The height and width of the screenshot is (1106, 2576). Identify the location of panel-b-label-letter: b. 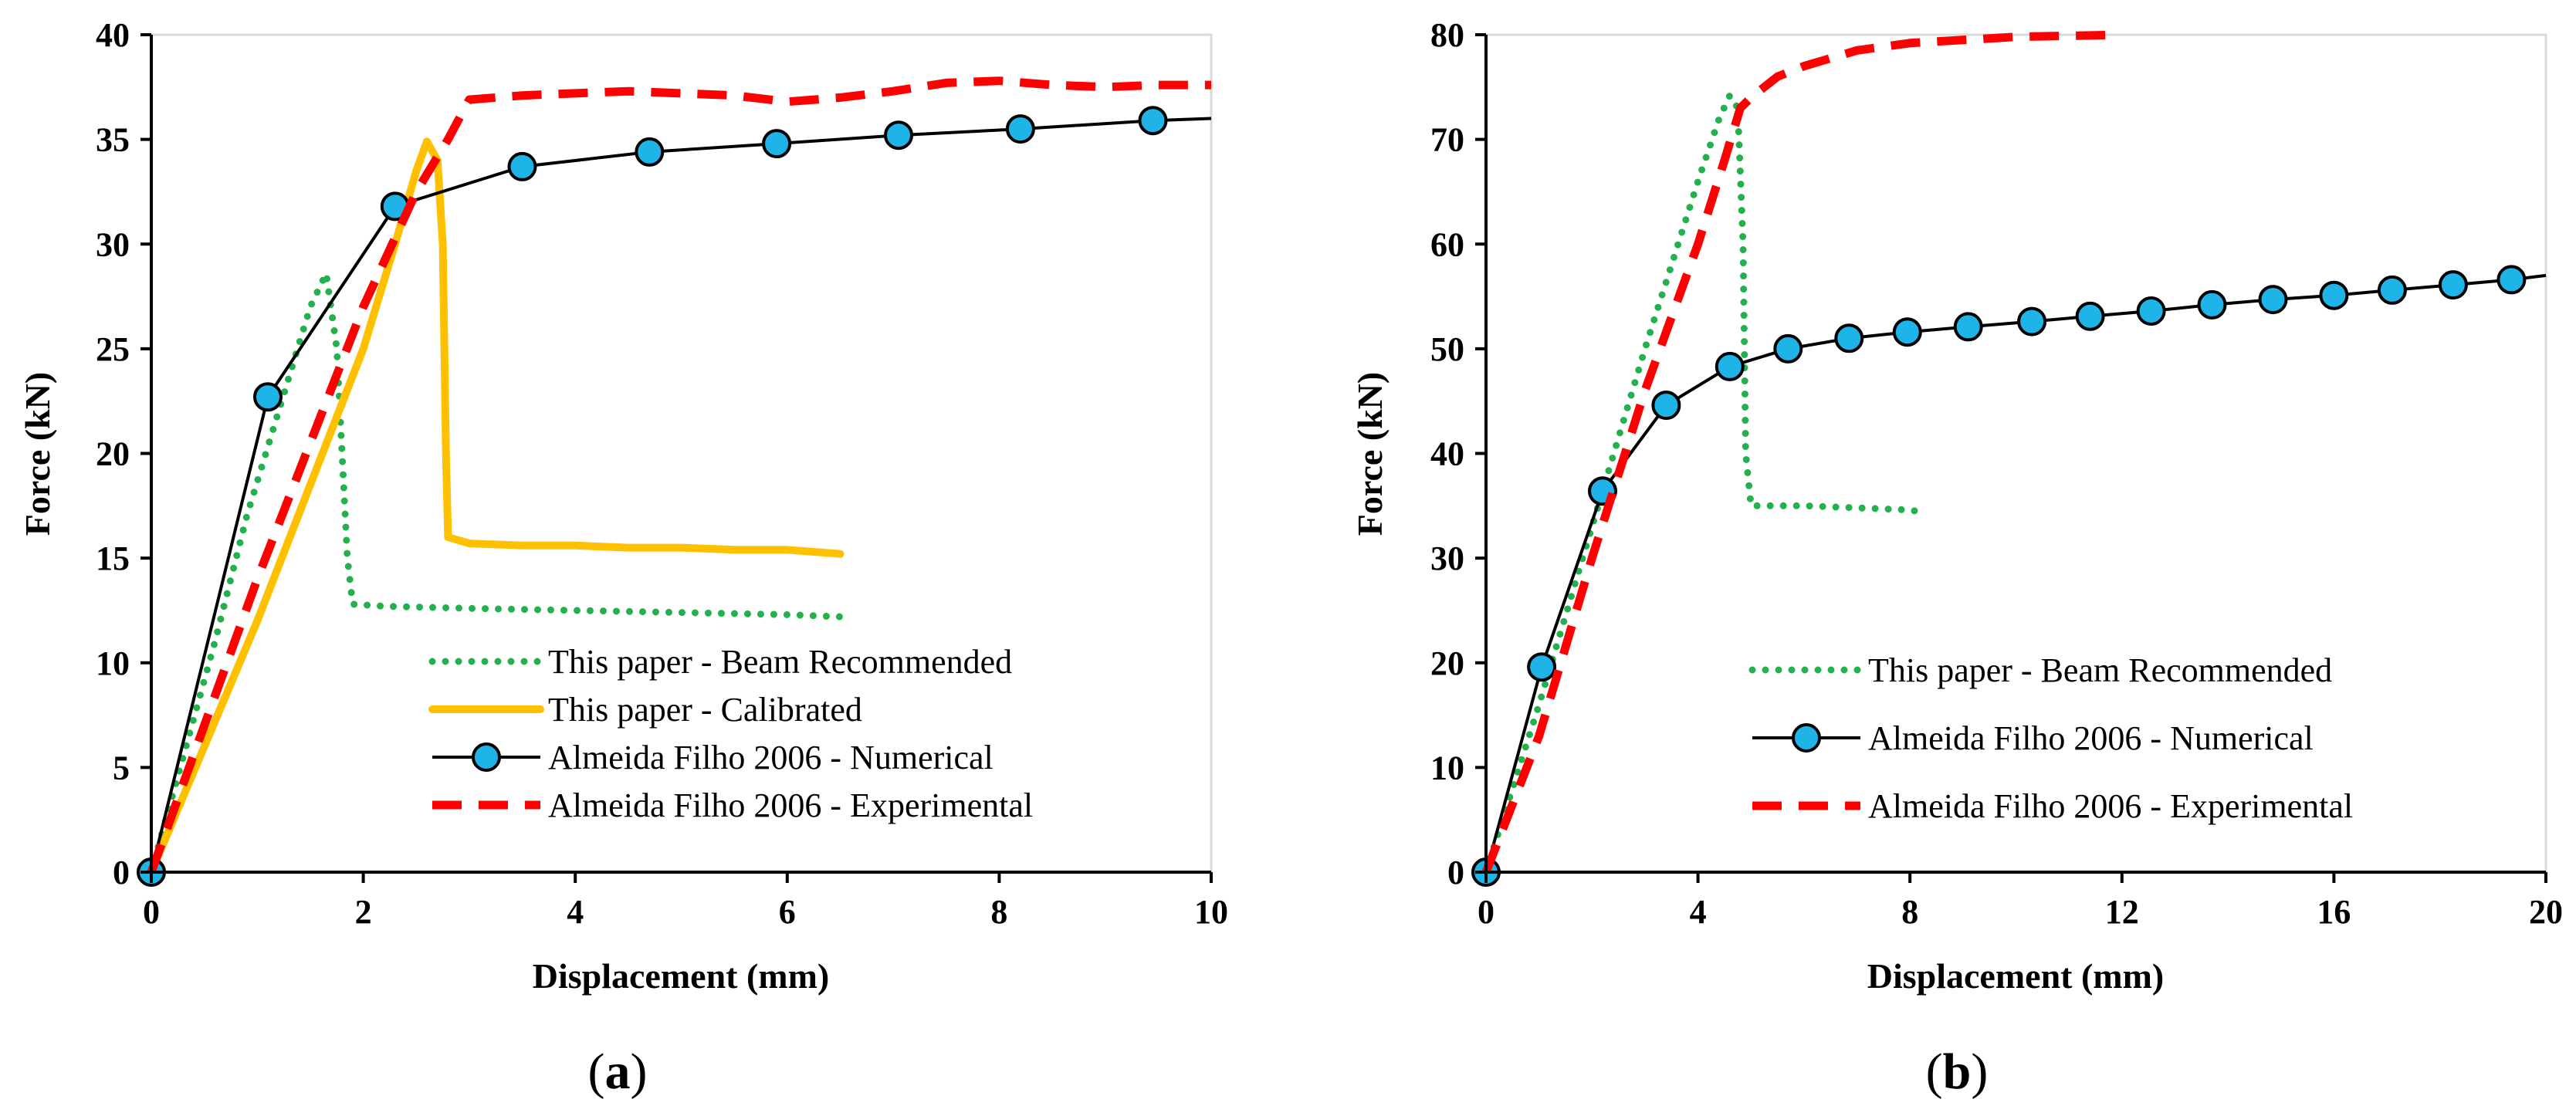
(1958, 1071).